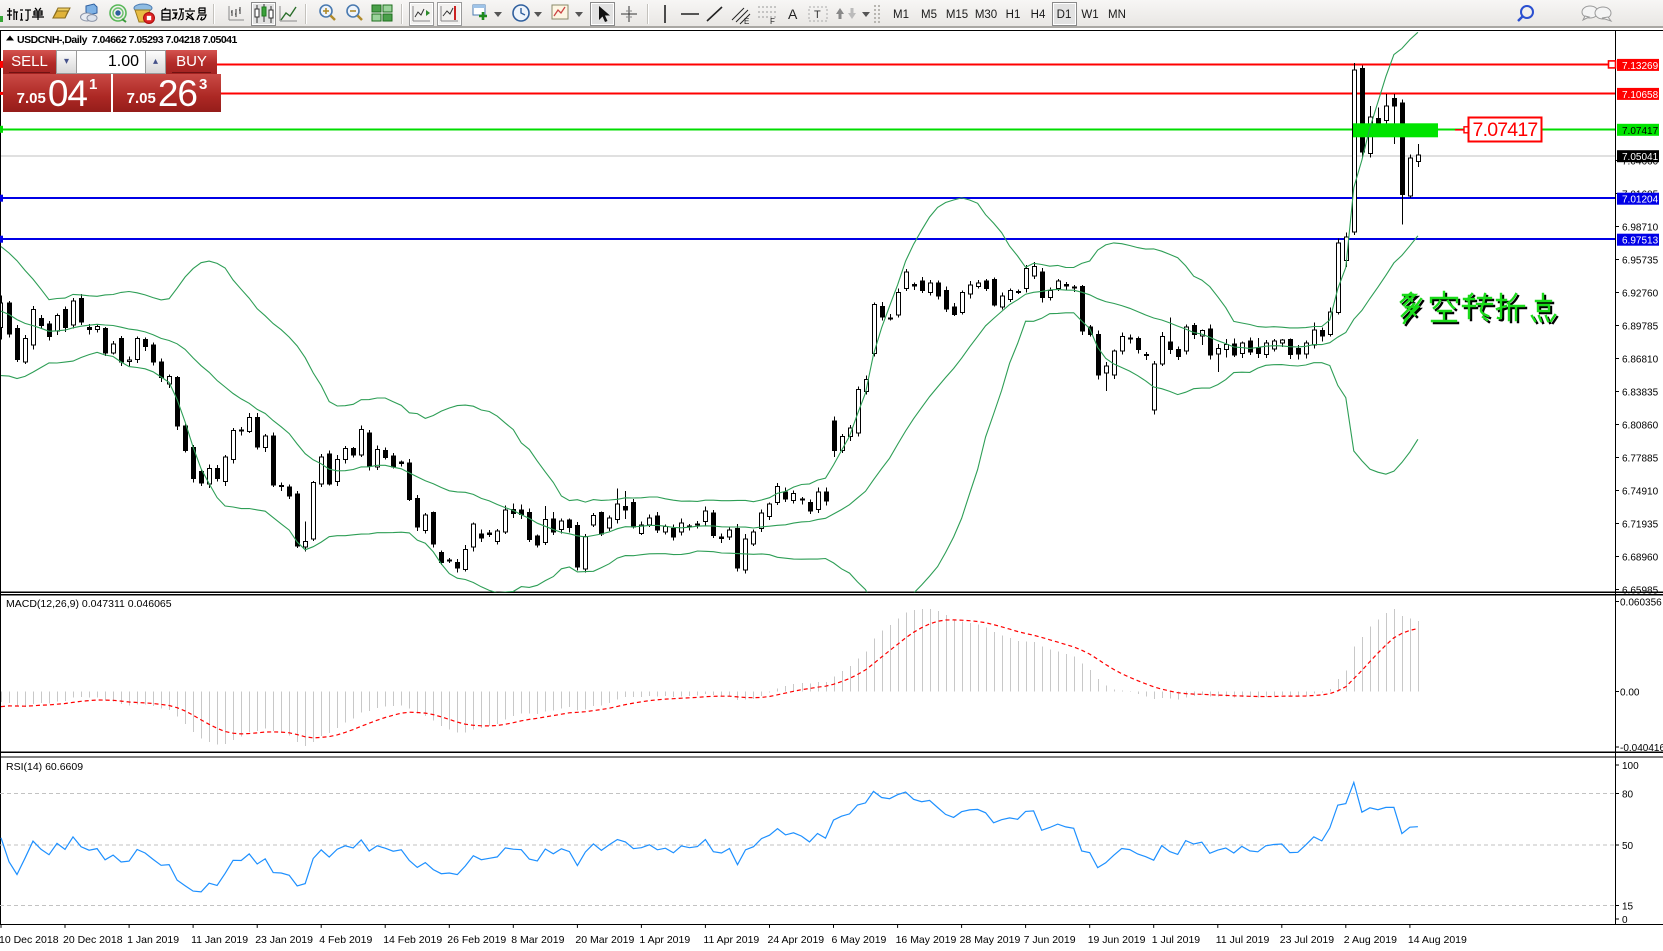  What do you see at coordinates (1640, 157) in the screenshot?
I see `svg-text: 7.05041` at bounding box center [1640, 157].